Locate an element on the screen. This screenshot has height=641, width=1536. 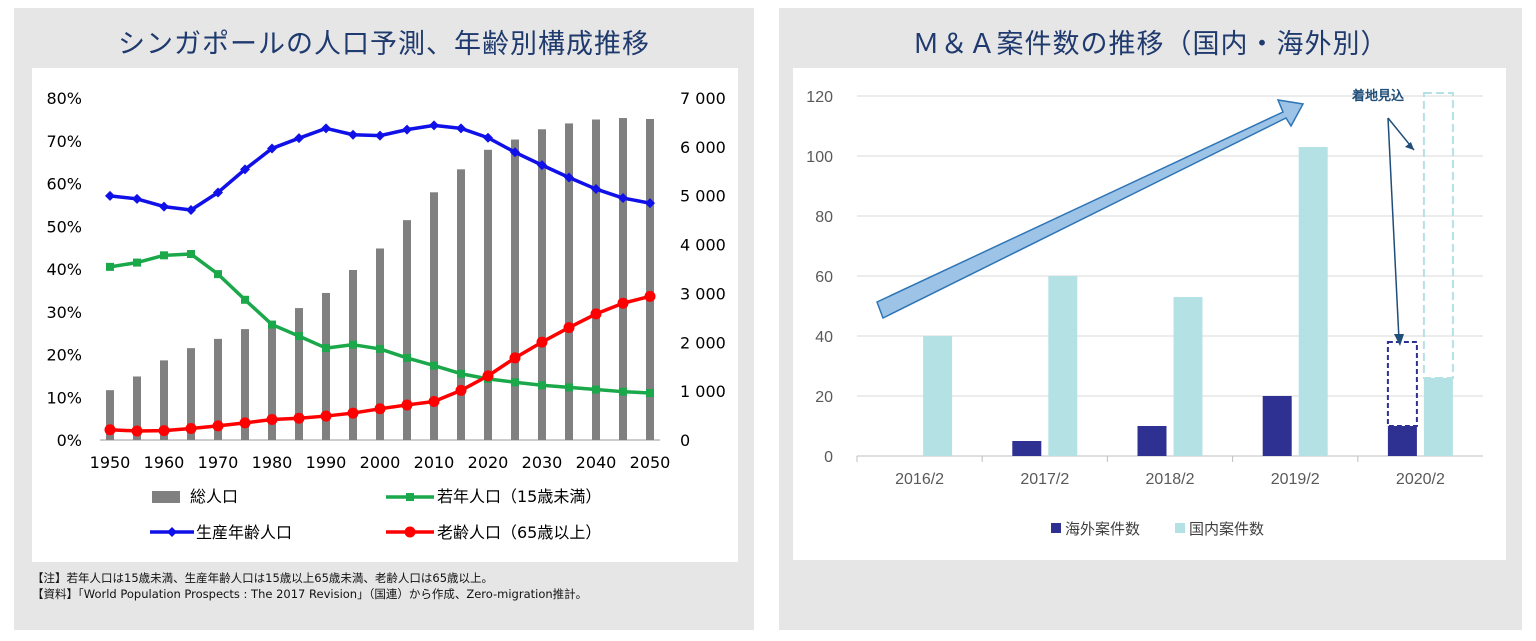
y-tick-label: 80 is located at coordinates (824, 217).